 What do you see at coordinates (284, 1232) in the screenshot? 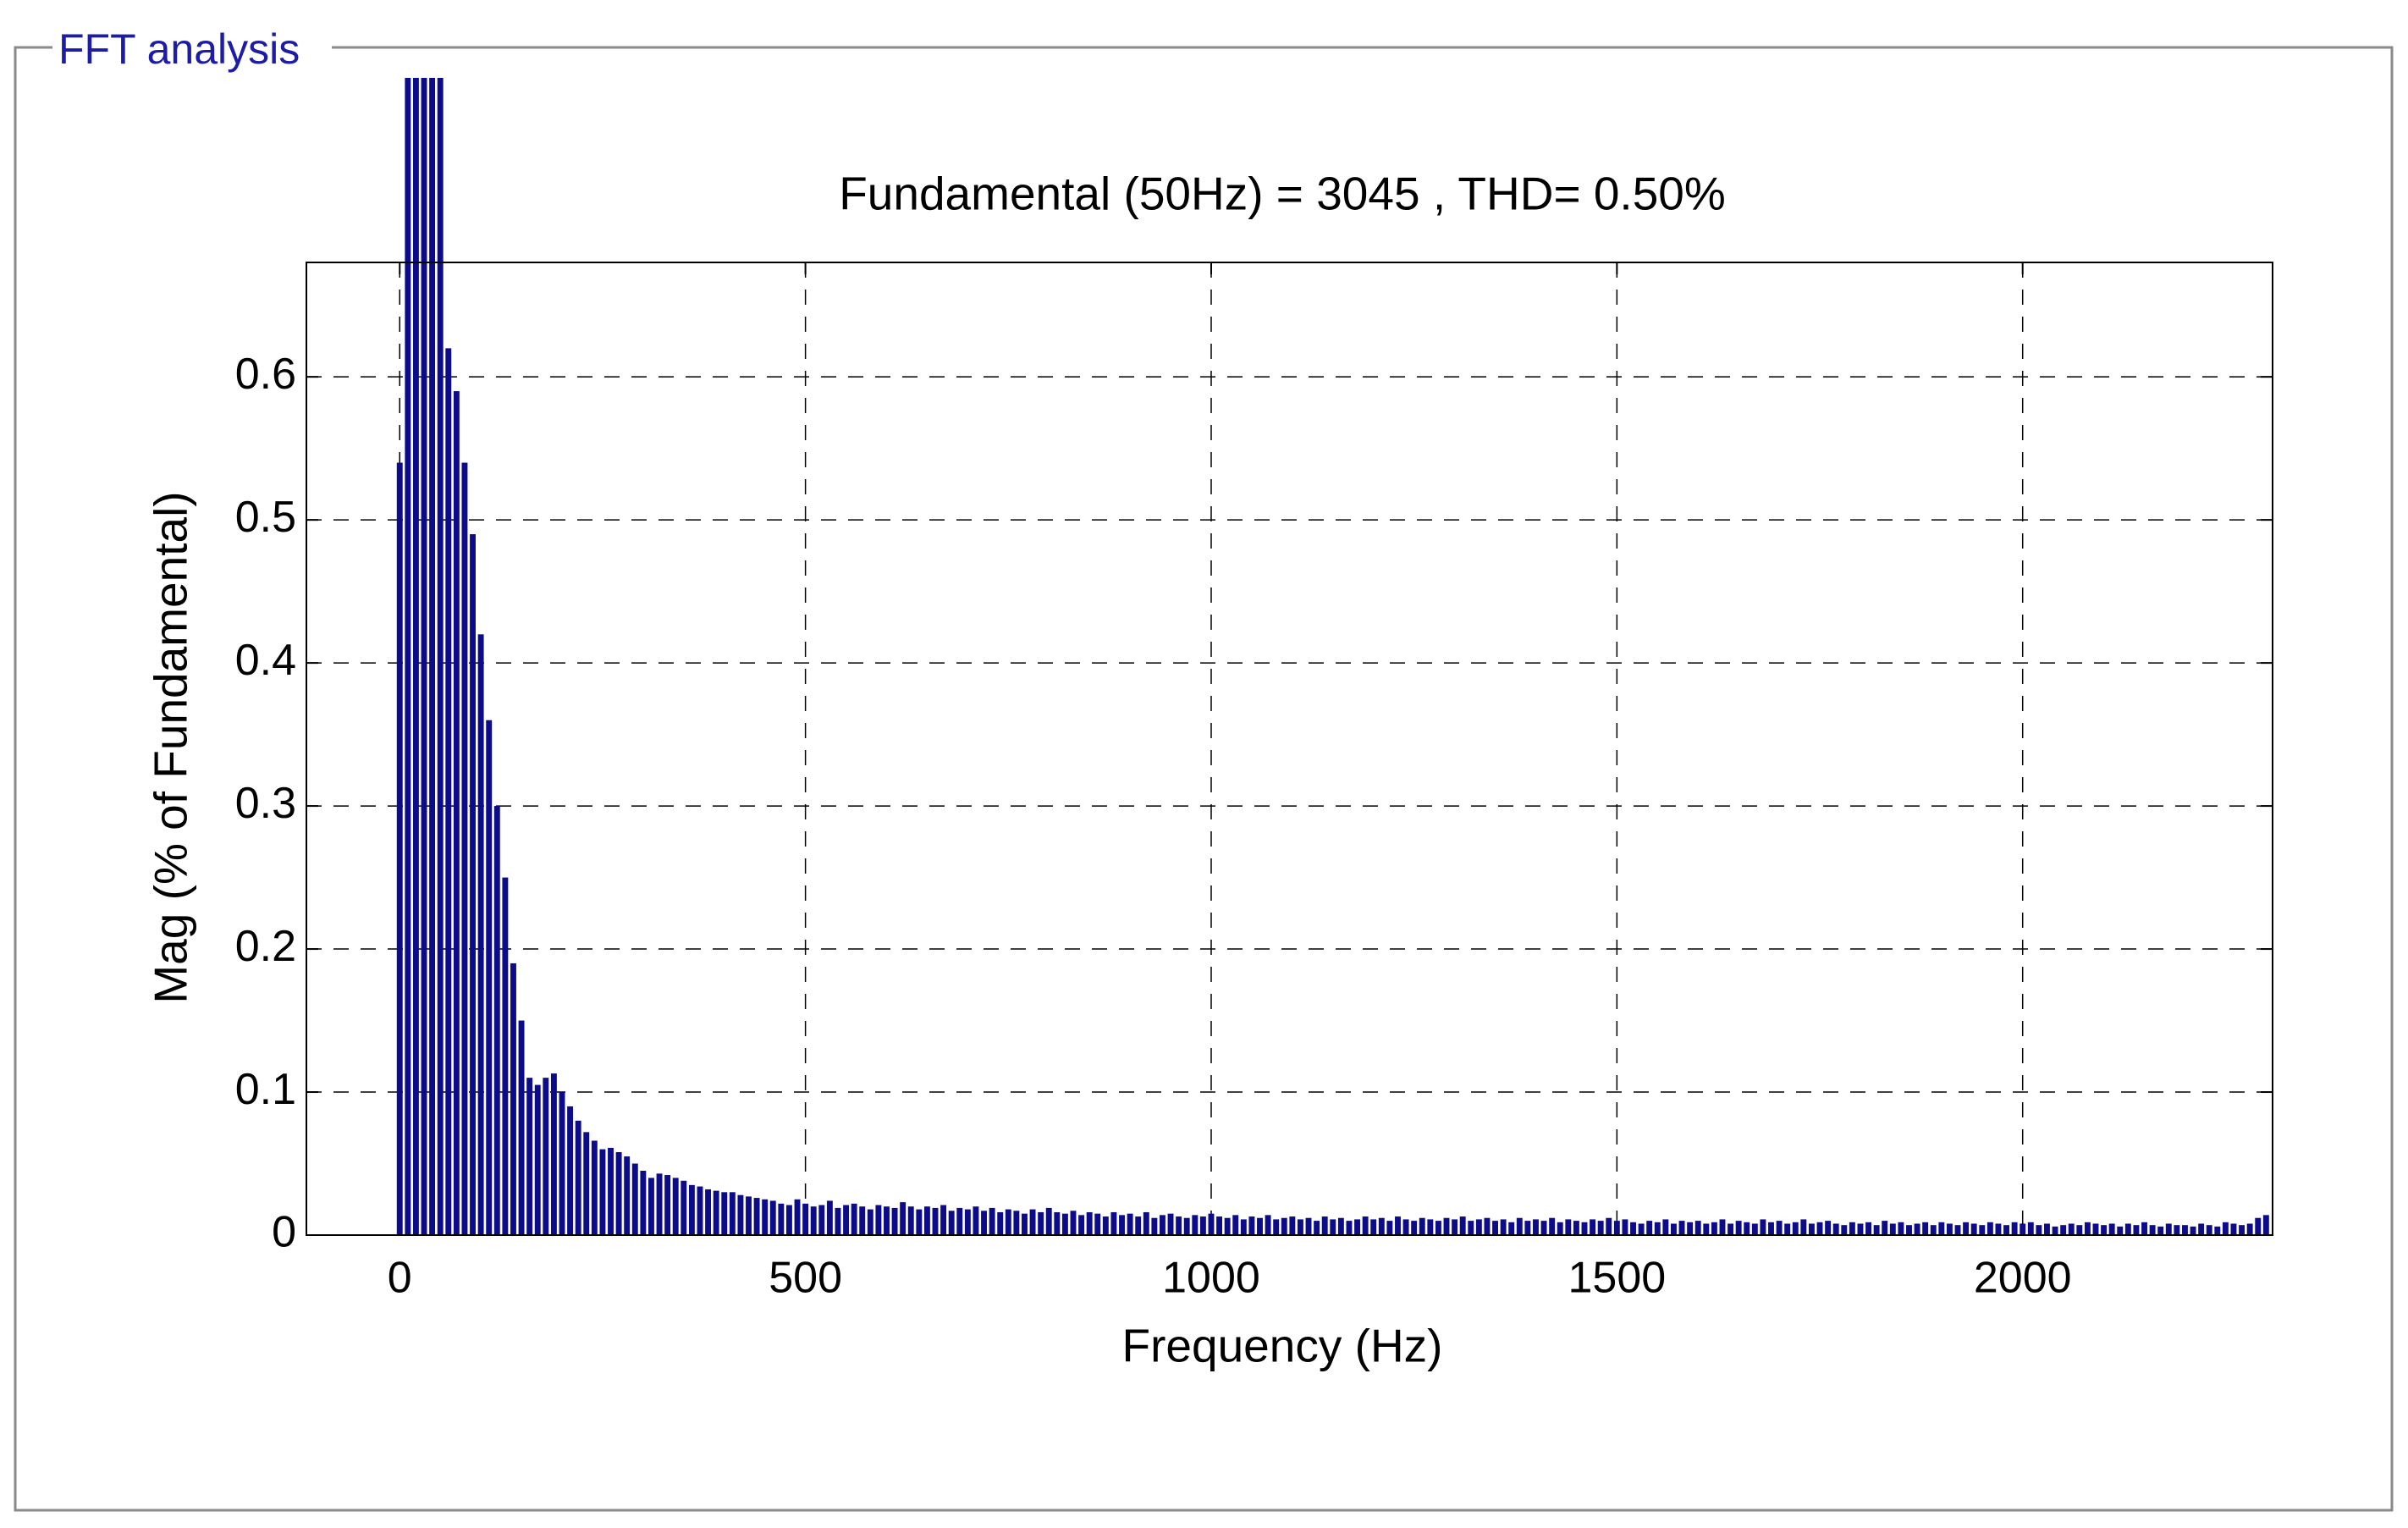
I see `y-tick-label: 0` at bounding box center [284, 1232].